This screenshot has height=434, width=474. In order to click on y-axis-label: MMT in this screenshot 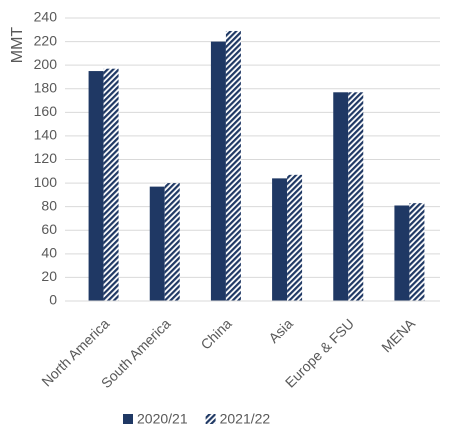, I will do `click(17, 45)`.